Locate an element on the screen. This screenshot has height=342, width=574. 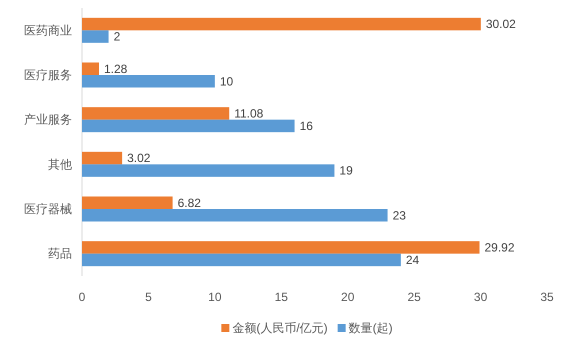
data-label: 19 is located at coordinates (346, 171).